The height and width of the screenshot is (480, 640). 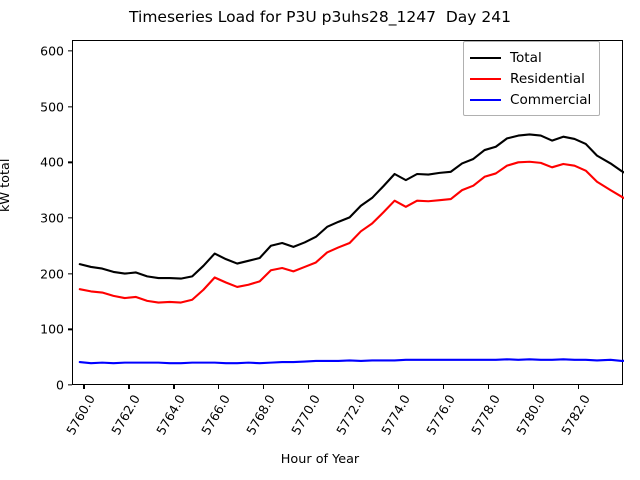 I want to click on y-tick-label: 200, so click(x=52, y=274).